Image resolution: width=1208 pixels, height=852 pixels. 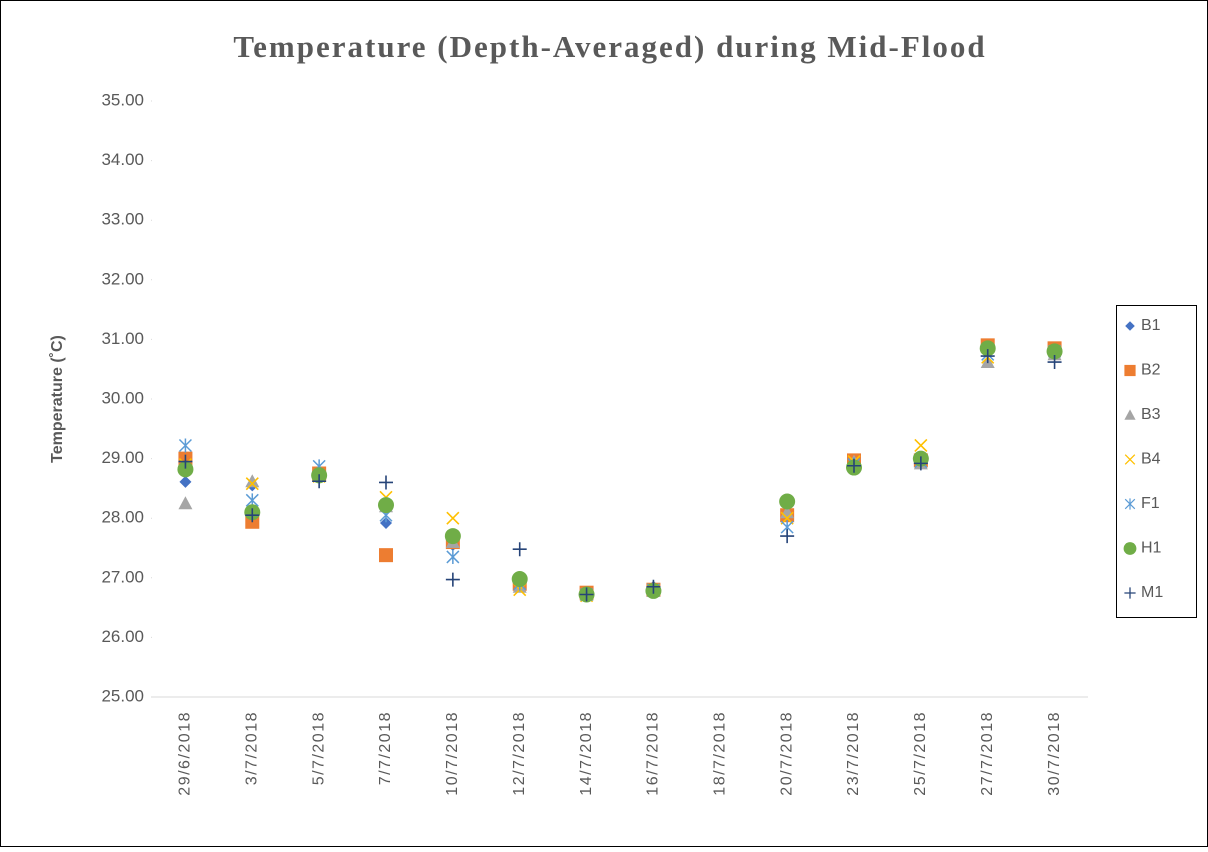 What do you see at coordinates (1151, 548) in the screenshot?
I see `legend-label: H1` at bounding box center [1151, 548].